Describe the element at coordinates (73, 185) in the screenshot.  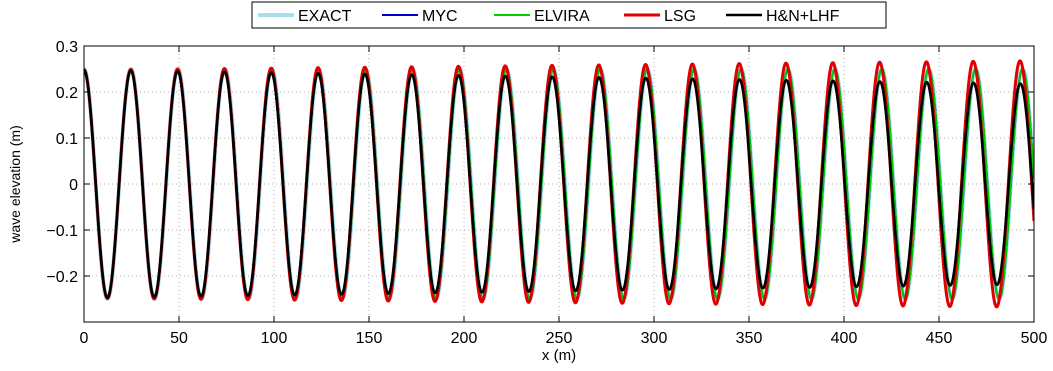
I see `y-tick-label: 0` at that location.